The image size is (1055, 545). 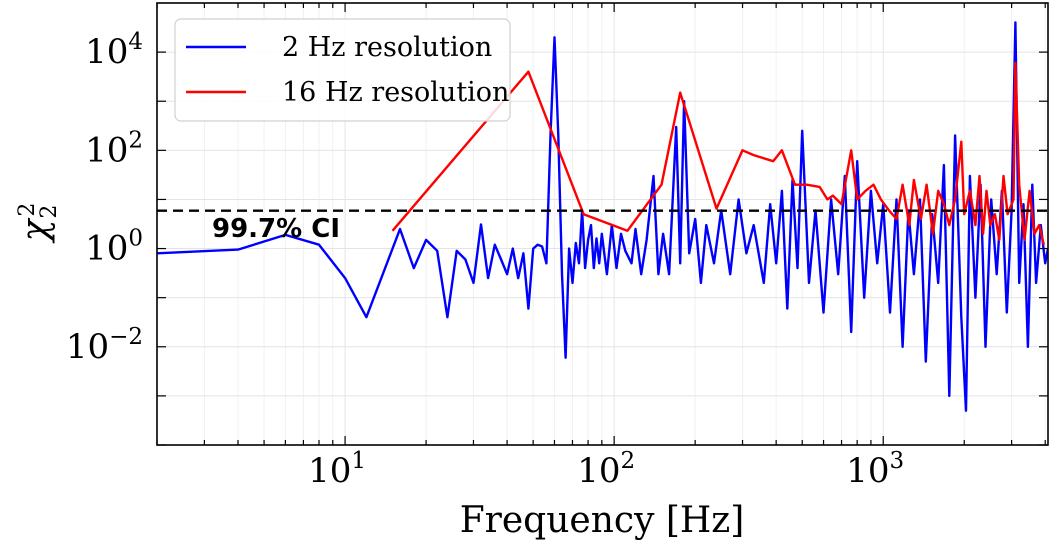 What do you see at coordinates (897, 461) in the screenshot?
I see `x-tick-label-exp: 3` at bounding box center [897, 461].